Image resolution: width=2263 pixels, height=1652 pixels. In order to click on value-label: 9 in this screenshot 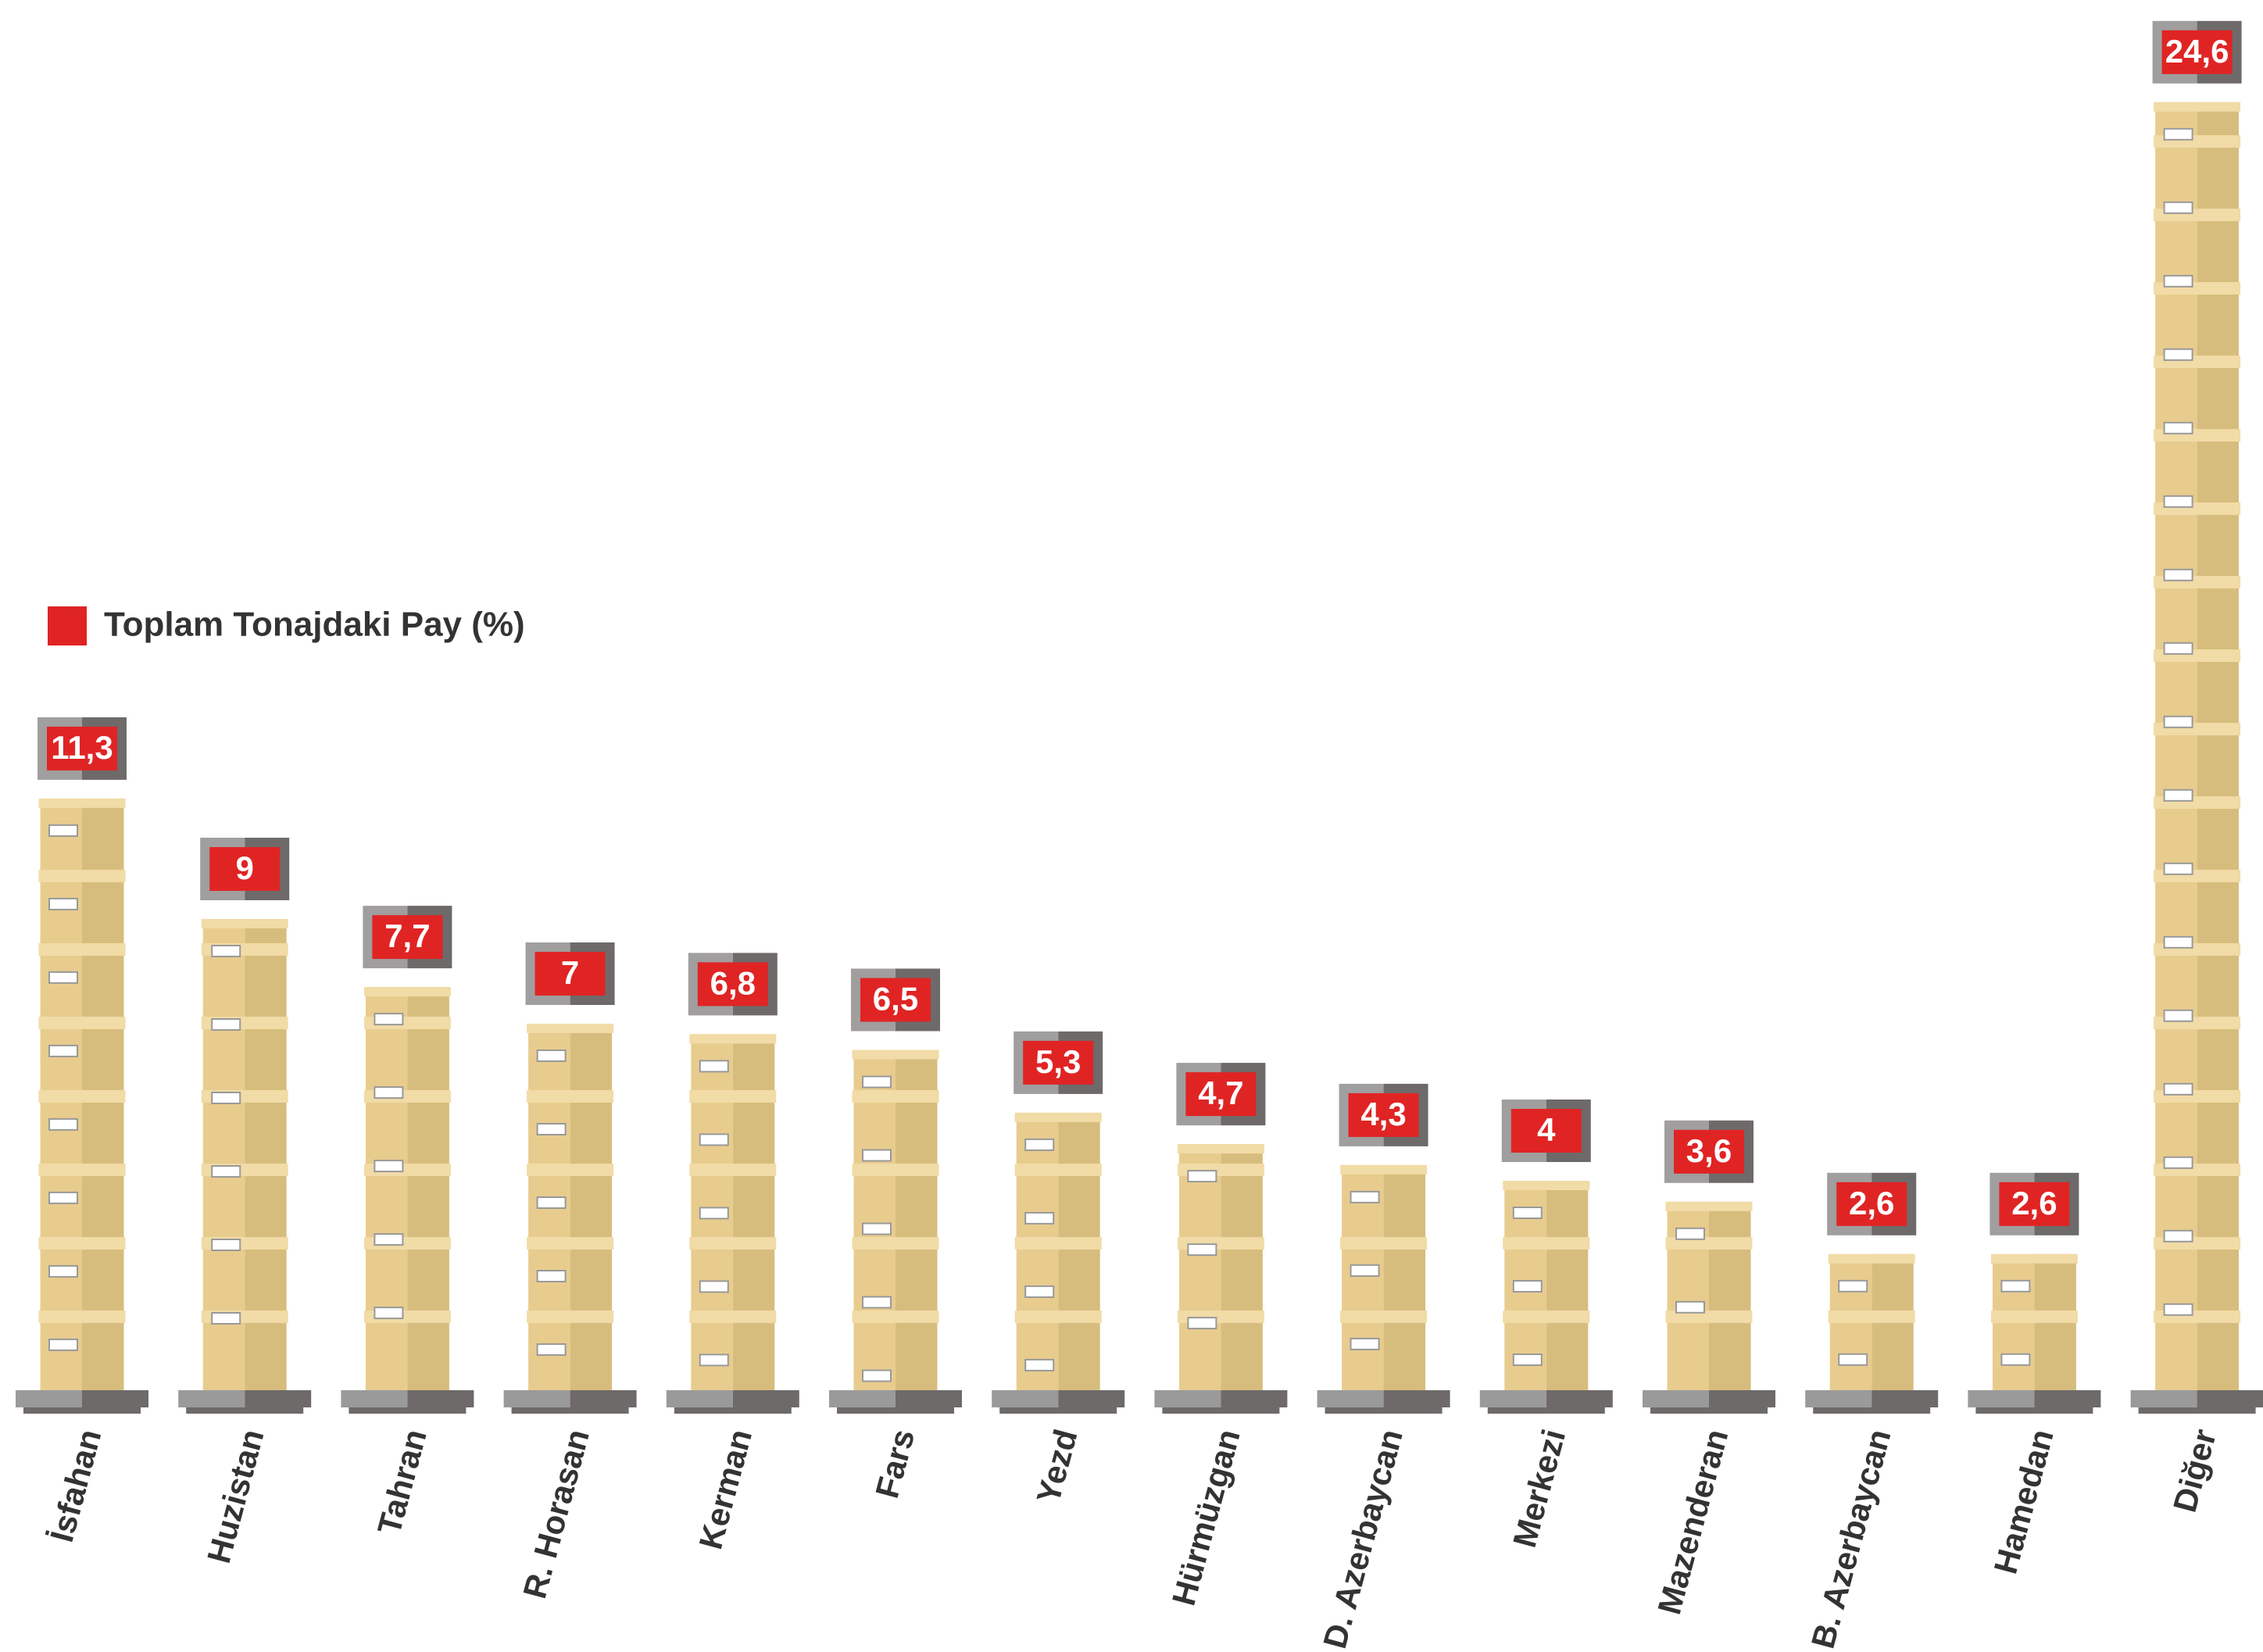, I will do `click(245, 867)`.